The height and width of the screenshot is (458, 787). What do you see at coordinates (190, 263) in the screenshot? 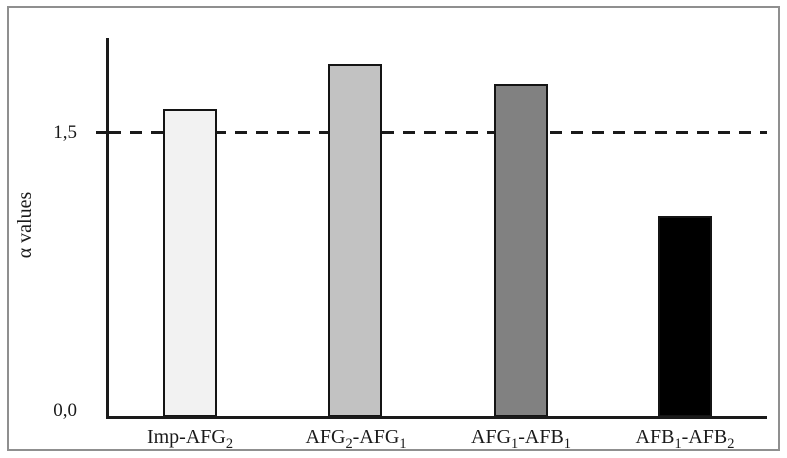
I see `bar-imp-afg2` at bounding box center [190, 263].